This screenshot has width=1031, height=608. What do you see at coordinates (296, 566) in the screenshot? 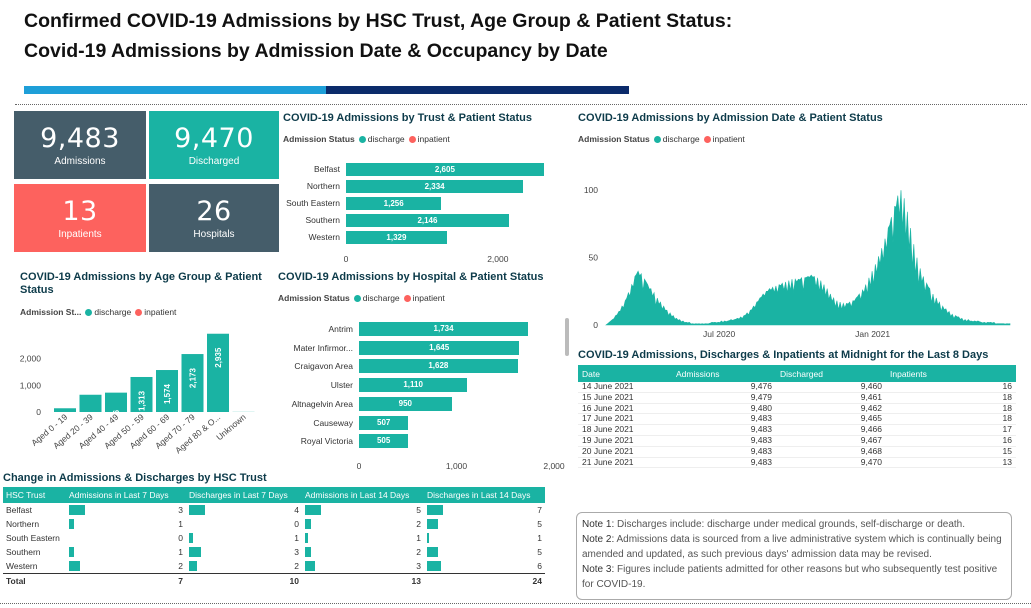
I see `cell-value: 2` at bounding box center [296, 566].